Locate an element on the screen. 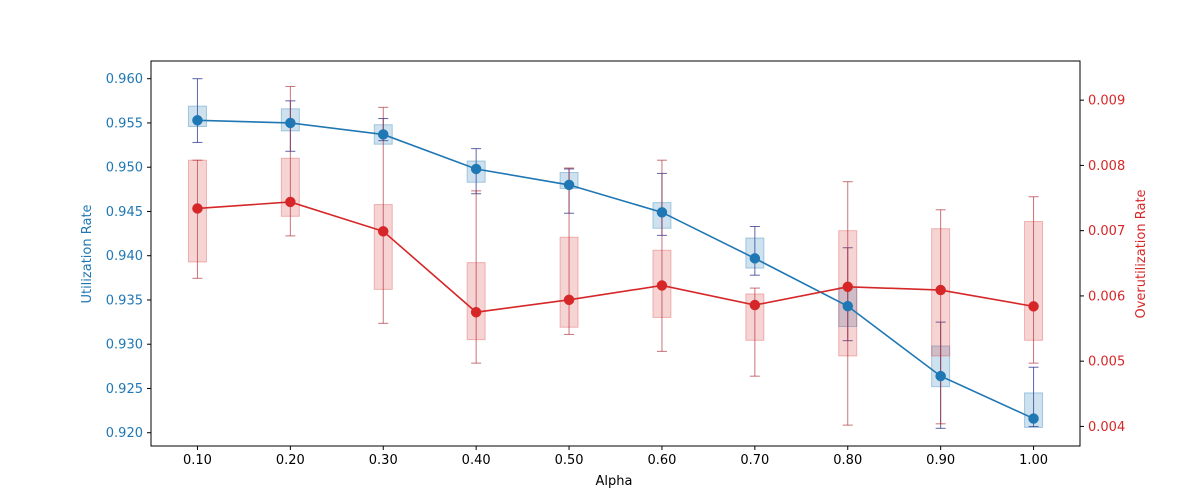 The image size is (1200, 500). x-tick-label: 0.60 is located at coordinates (661, 460).